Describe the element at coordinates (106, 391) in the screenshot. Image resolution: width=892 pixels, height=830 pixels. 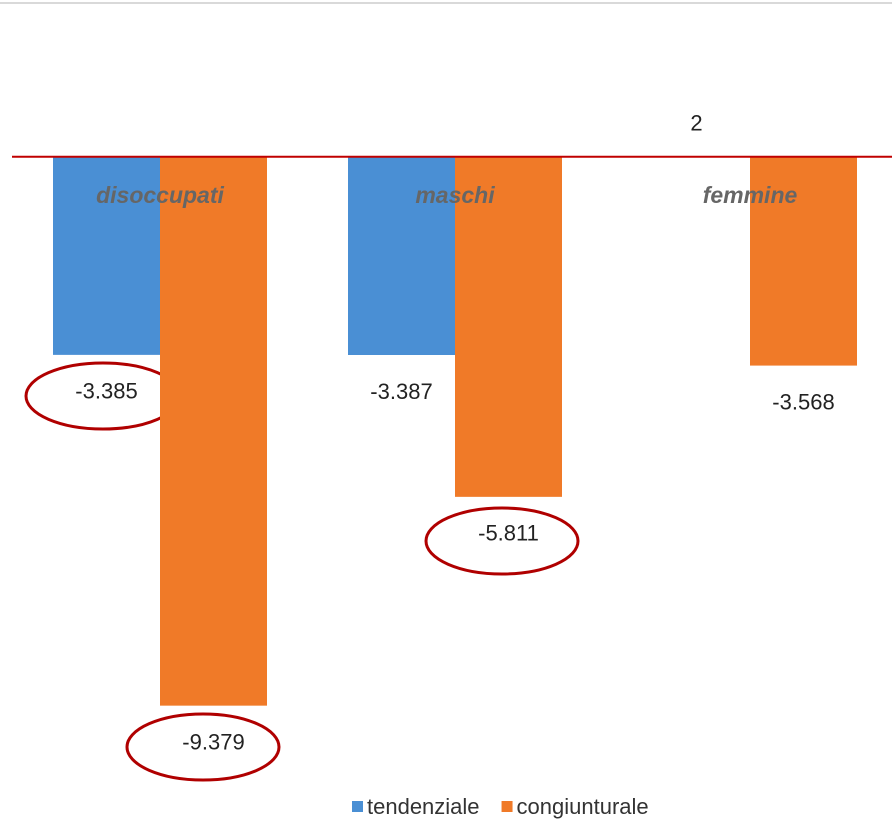
I see `data-label: -3.385` at that location.